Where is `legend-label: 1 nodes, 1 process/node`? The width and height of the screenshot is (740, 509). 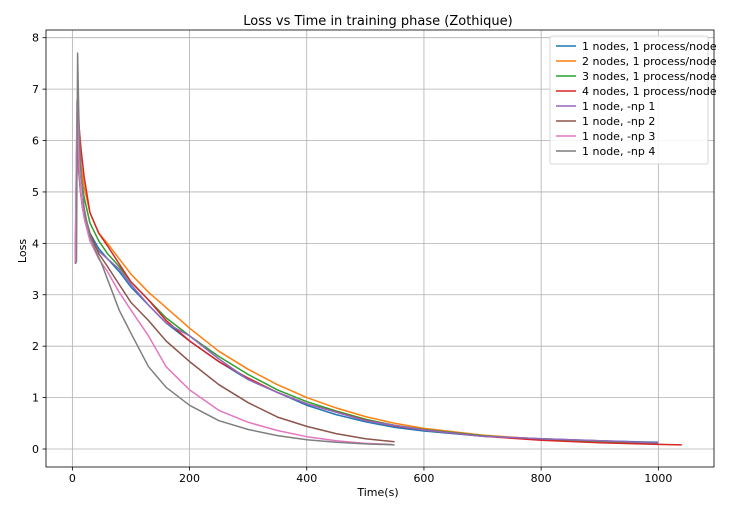
legend-label: 1 nodes, 1 process/node is located at coordinates (649, 46).